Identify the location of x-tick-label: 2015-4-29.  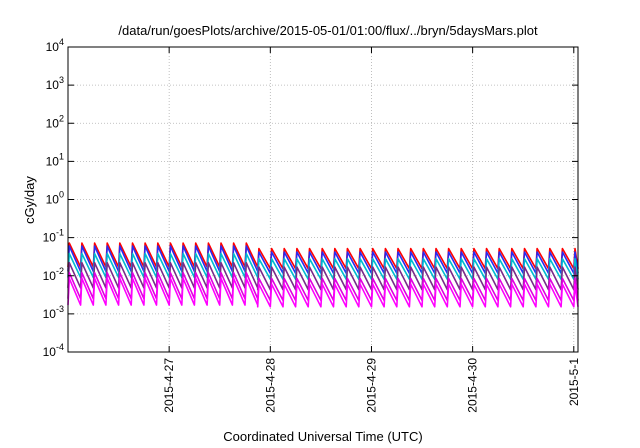
(371, 385).